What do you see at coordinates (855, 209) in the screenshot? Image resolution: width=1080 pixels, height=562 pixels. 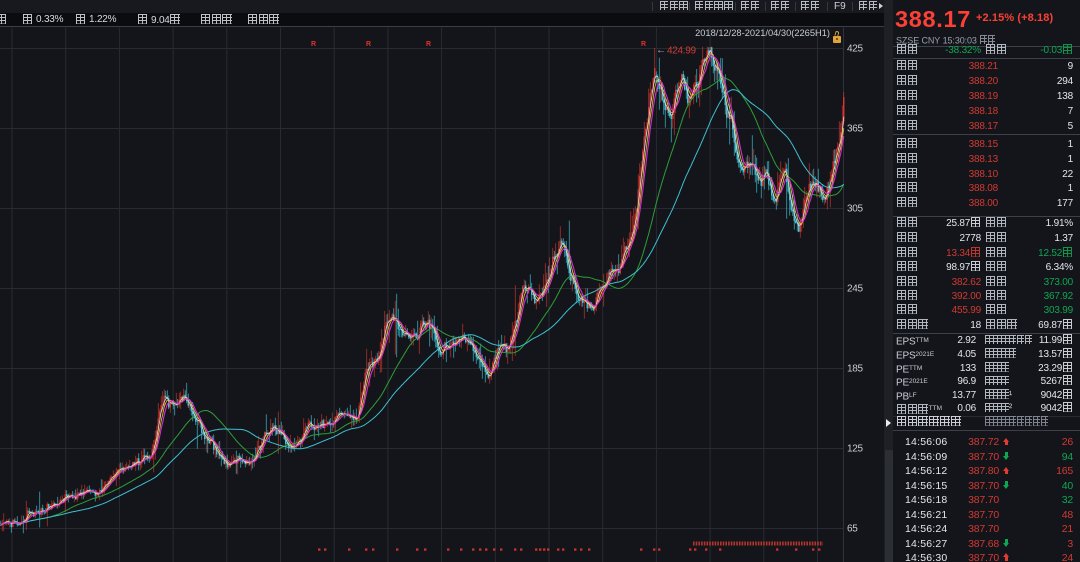 I see `svg-text: 305` at bounding box center [855, 209].